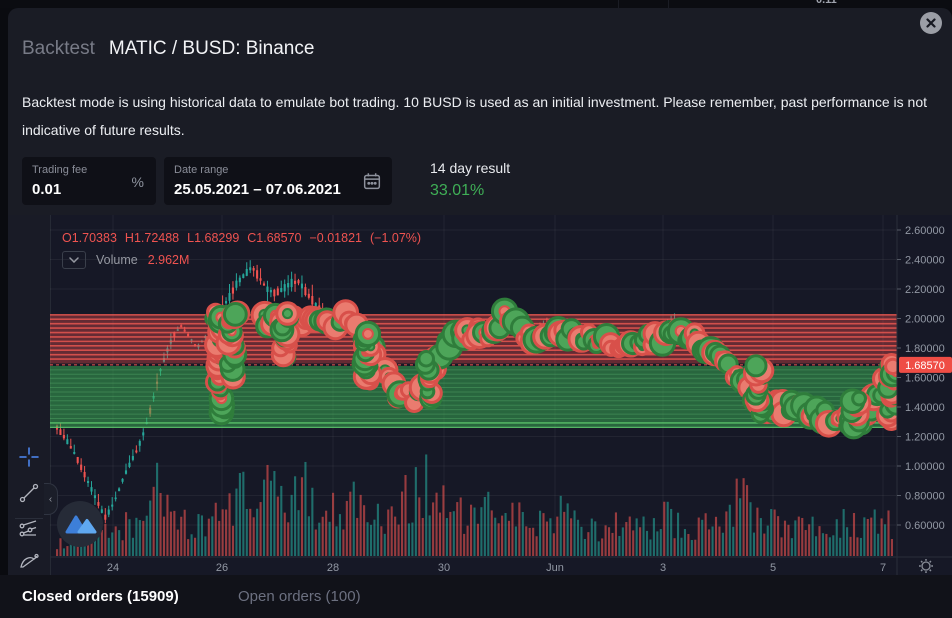  I want to click on svg-text: 1.00000, so click(925, 467).